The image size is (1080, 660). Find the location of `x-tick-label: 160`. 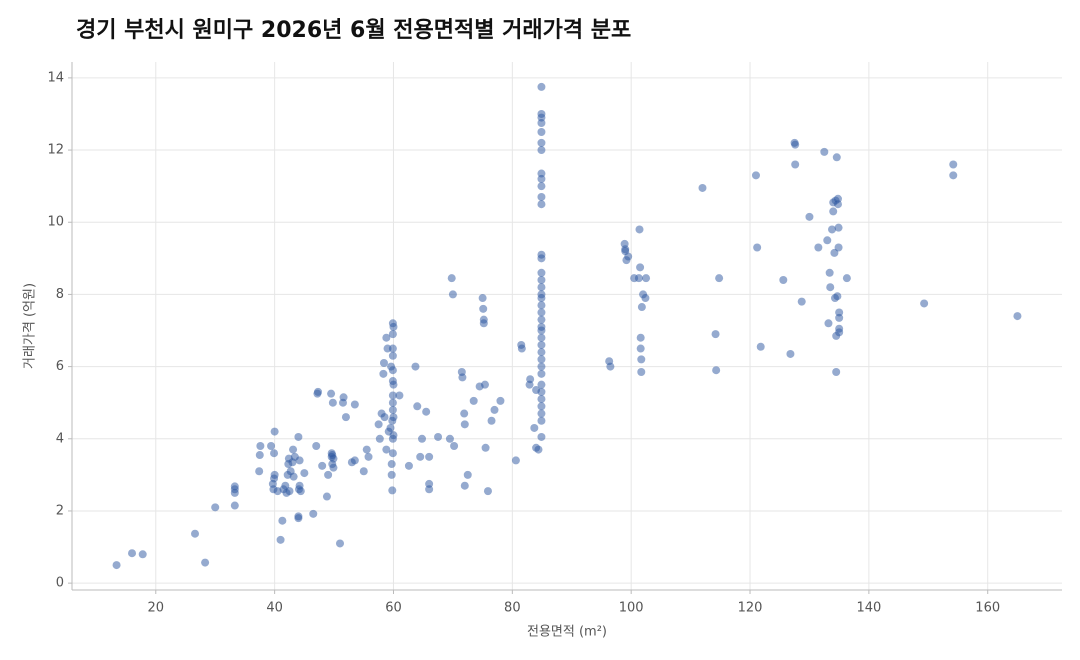

x-tick-label: 160 is located at coordinates (987, 608).